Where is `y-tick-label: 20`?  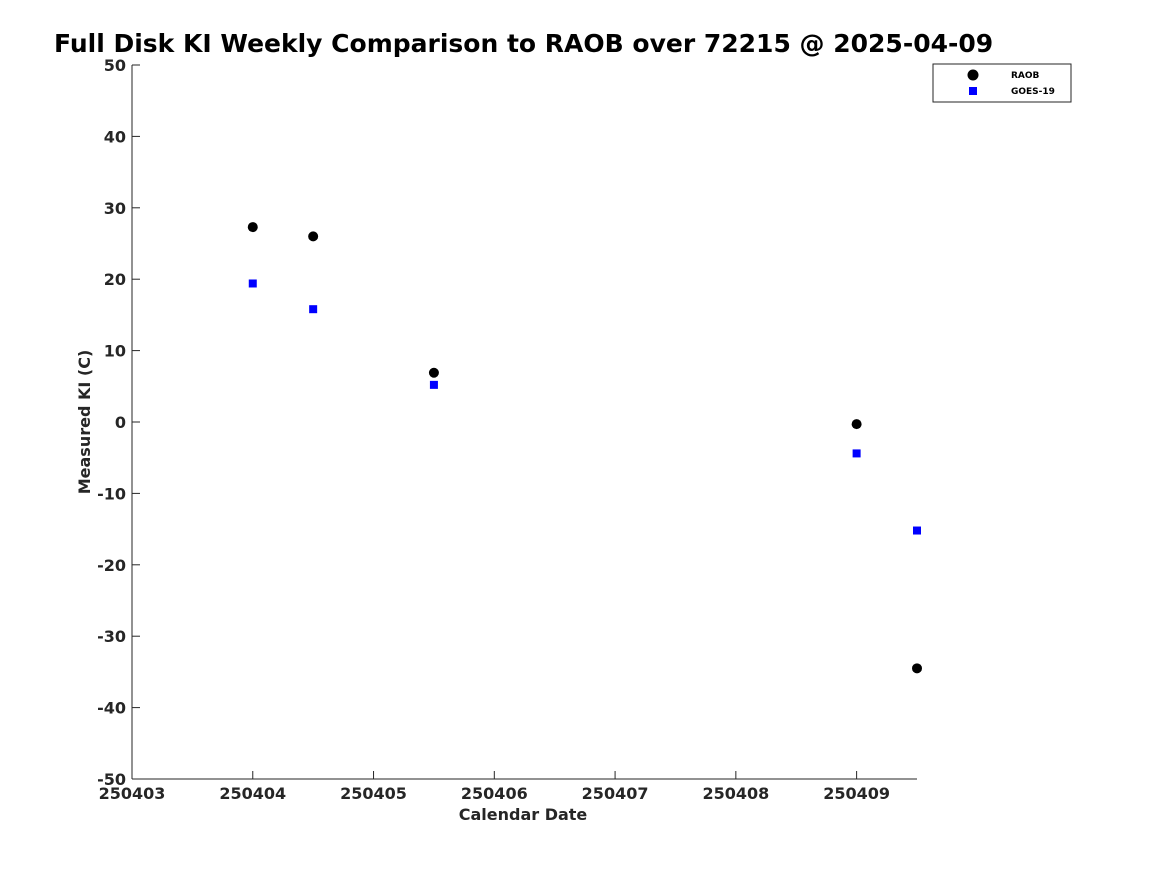
y-tick-label: 20 is located at coordinates (115, 279).